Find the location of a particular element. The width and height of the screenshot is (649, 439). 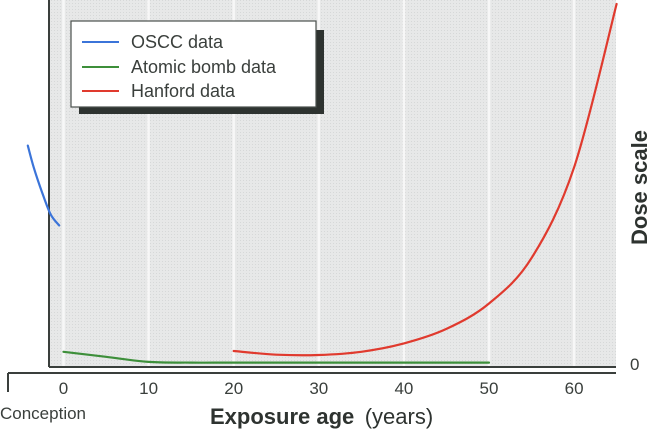

legend-label-atomic-bomb: Atomic bomb data is located at coordinates (204, 67).